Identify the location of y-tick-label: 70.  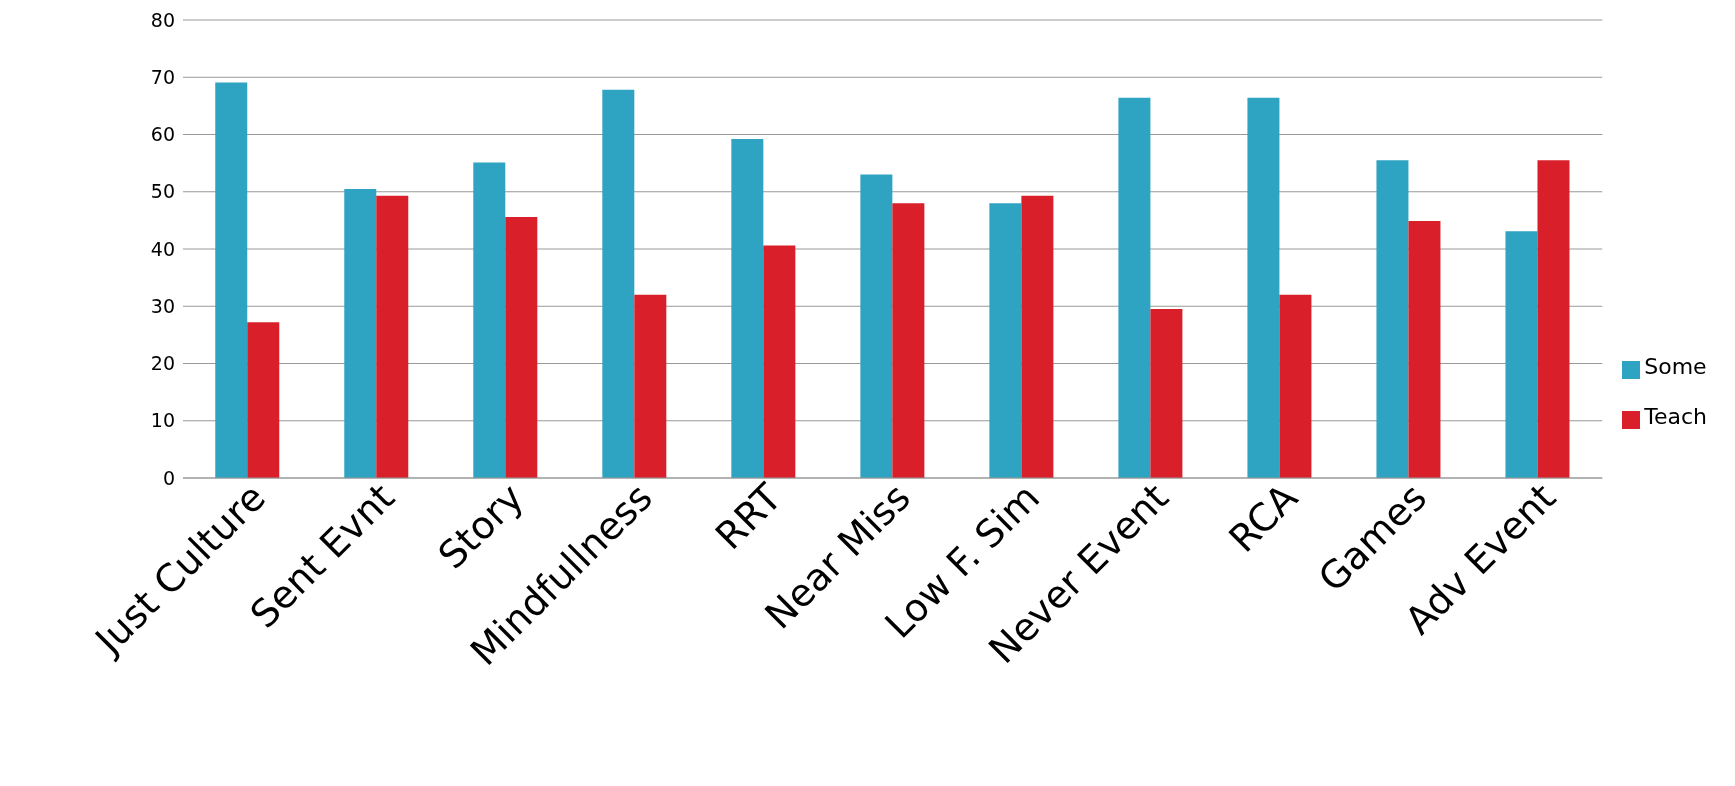
(162, 77).